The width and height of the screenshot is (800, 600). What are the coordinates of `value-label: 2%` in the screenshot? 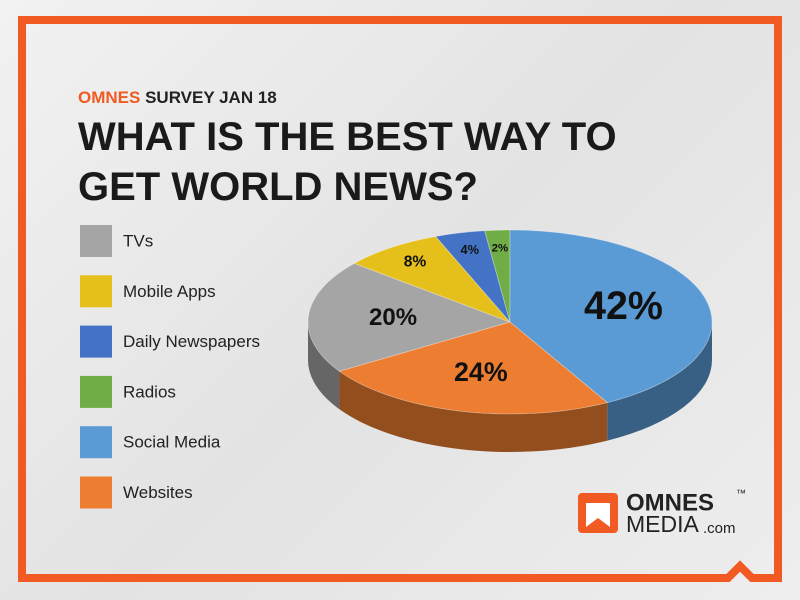 It's located at (500, 249).